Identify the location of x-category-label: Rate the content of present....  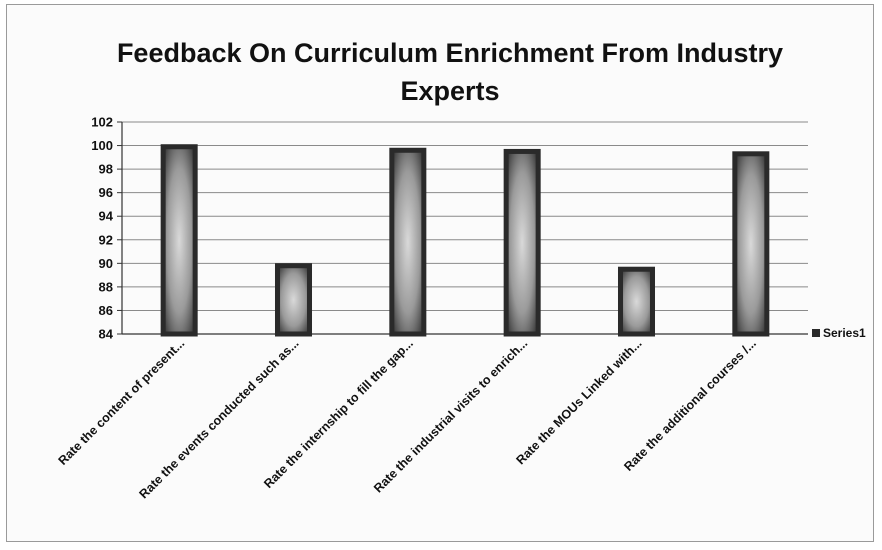
(122, 402).